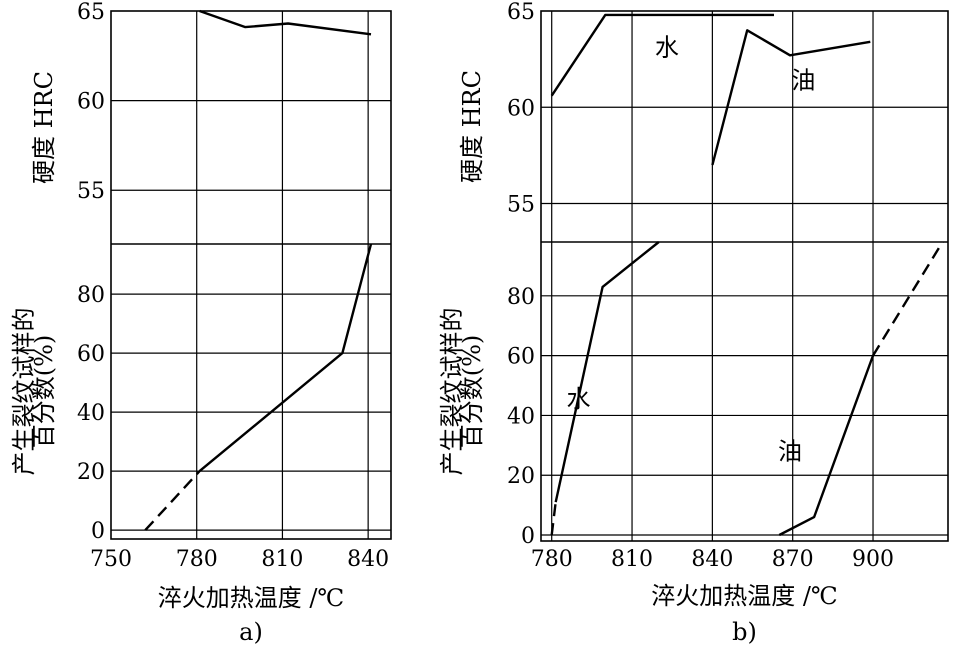  Describe the element at coordinates (111, 559) in the screenshot. I see `x-tick-label: 750` at that location.